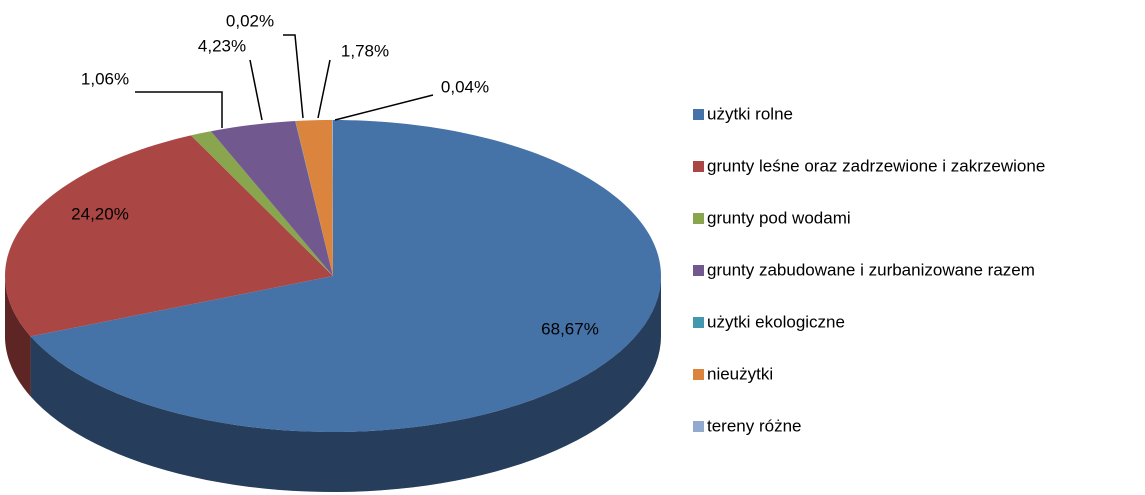  What do you see at coordinates (740, 373) in the screenshot?
I see `legend-label: nieużytki` at bounding box center [740, 373].